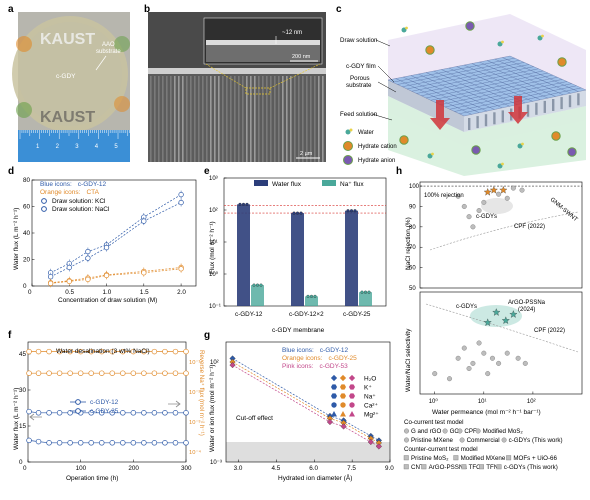 The image size is (590, 500). I want to click on panel-c-legend: Water Hydrate cation Hydrate anion, so click(370, 146).